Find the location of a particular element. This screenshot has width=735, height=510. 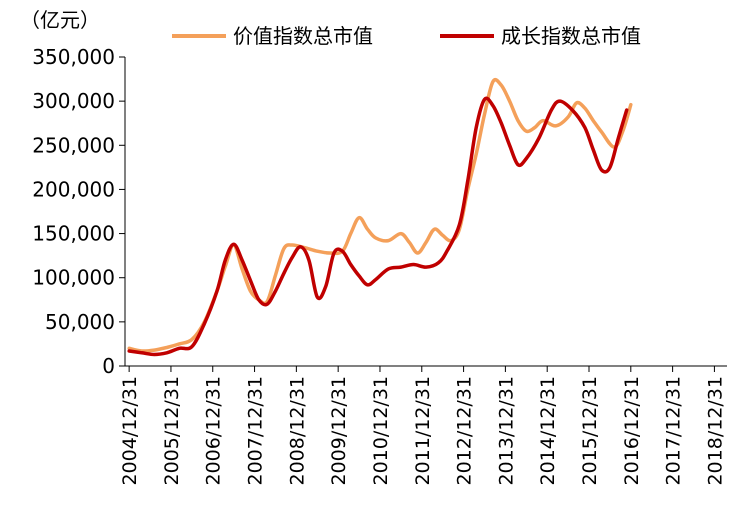

legend-label-value-index: 价值指数总市值 is located at coordinates (303, 36).